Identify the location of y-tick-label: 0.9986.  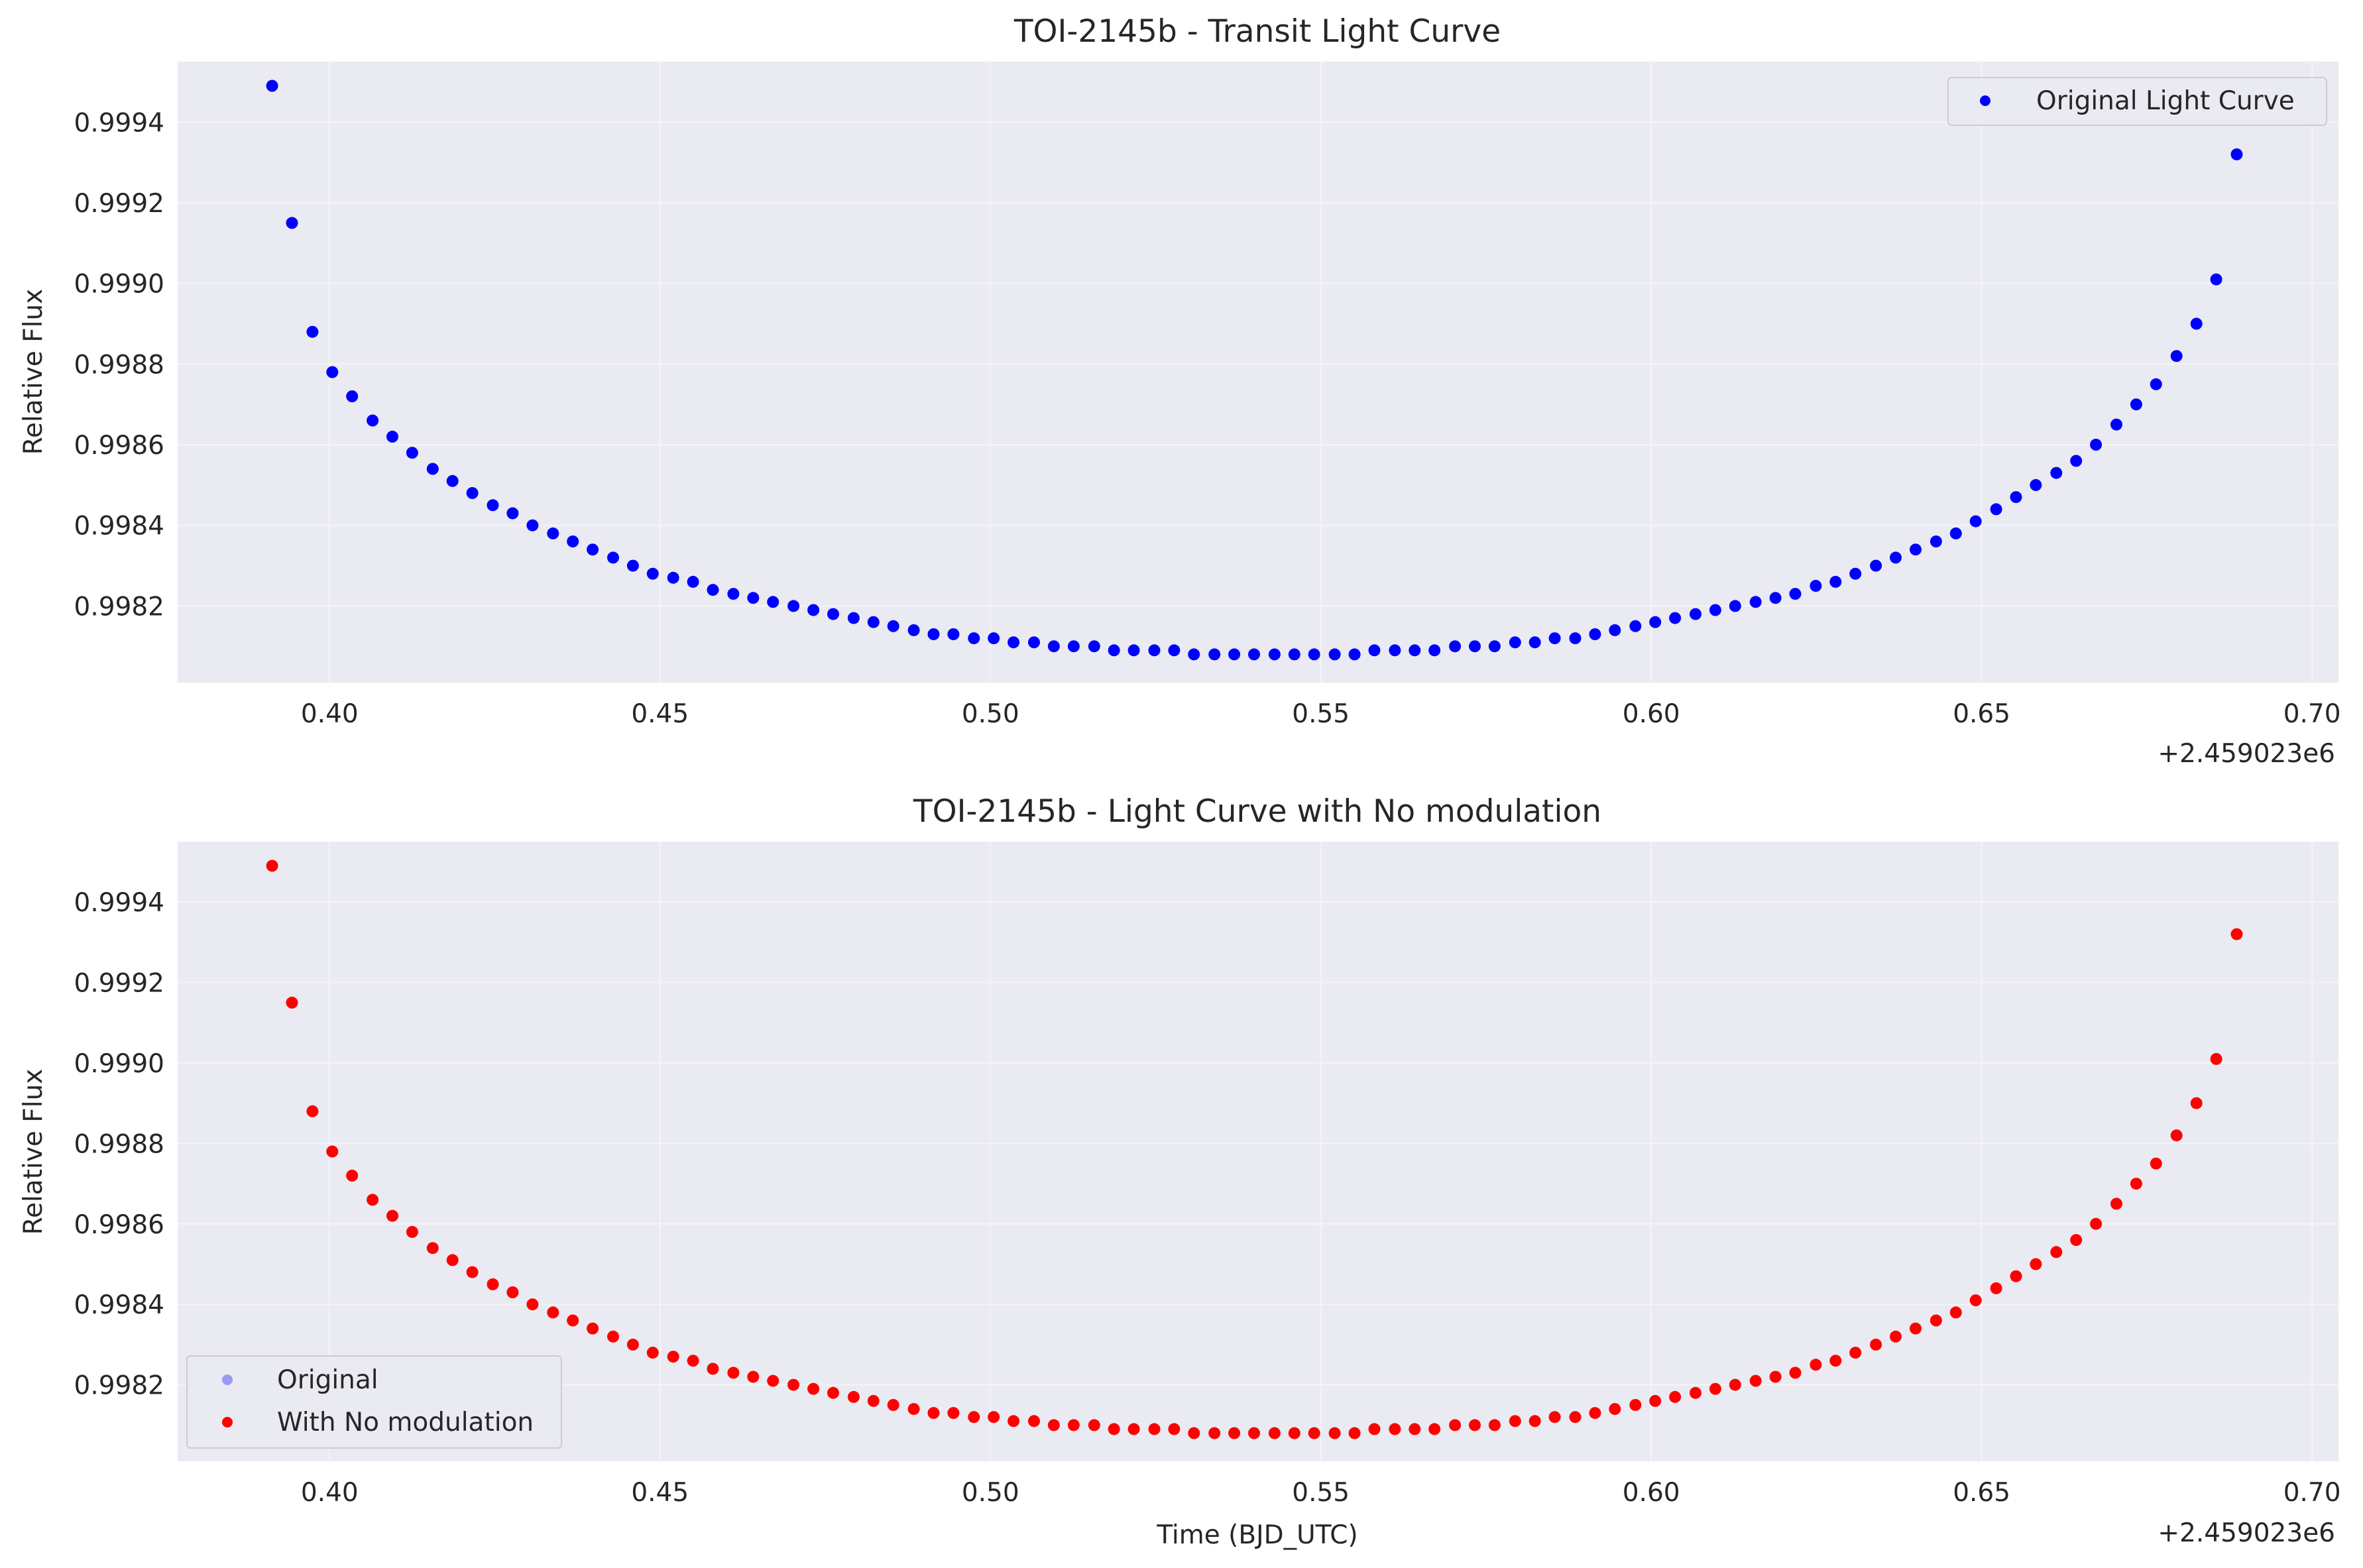
(119, 446).